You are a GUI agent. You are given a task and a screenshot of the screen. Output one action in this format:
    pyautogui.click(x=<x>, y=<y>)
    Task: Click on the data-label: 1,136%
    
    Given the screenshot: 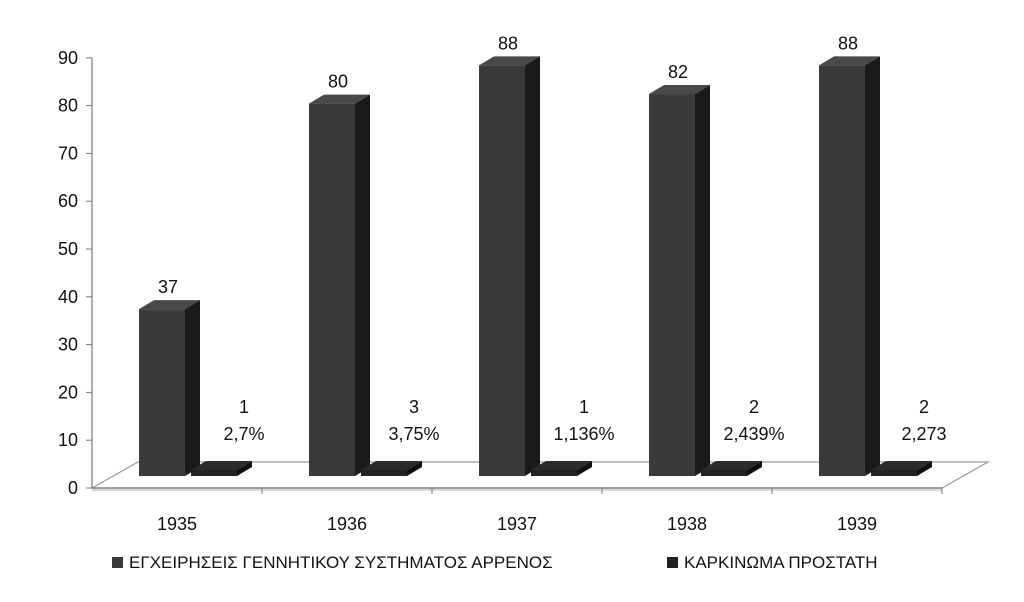 What is the action you would take?
    pyautogui.click(x=583, y=434)
    